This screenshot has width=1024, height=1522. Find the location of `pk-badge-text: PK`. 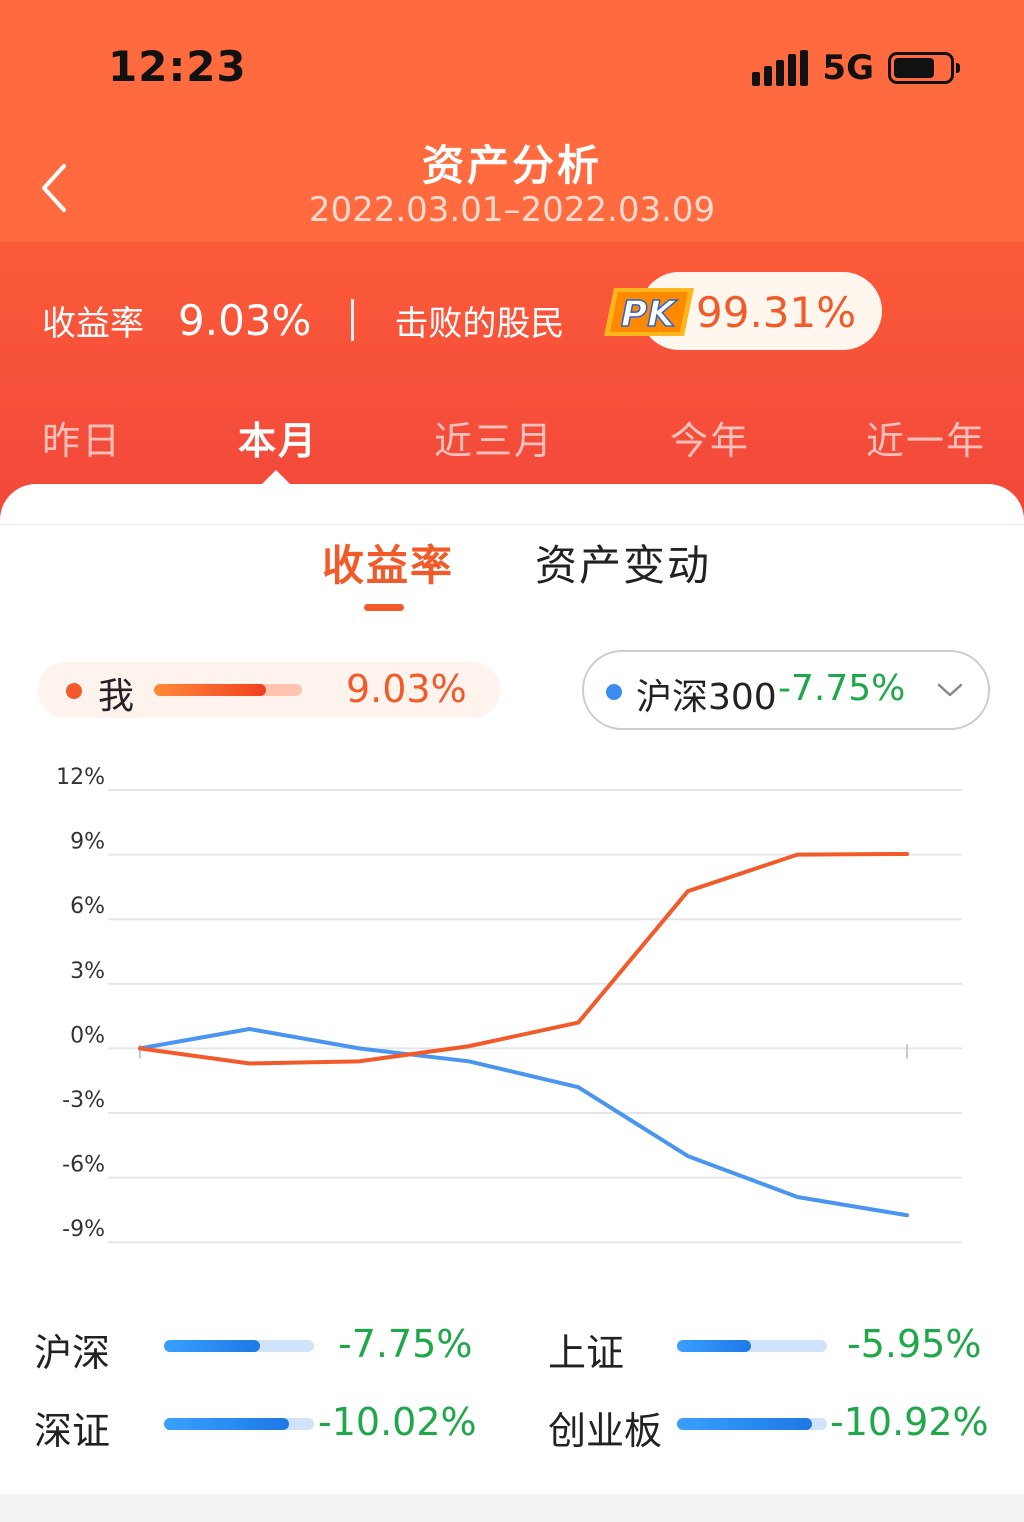

pk-badge-text: PK is located at coordinates (649, 314).